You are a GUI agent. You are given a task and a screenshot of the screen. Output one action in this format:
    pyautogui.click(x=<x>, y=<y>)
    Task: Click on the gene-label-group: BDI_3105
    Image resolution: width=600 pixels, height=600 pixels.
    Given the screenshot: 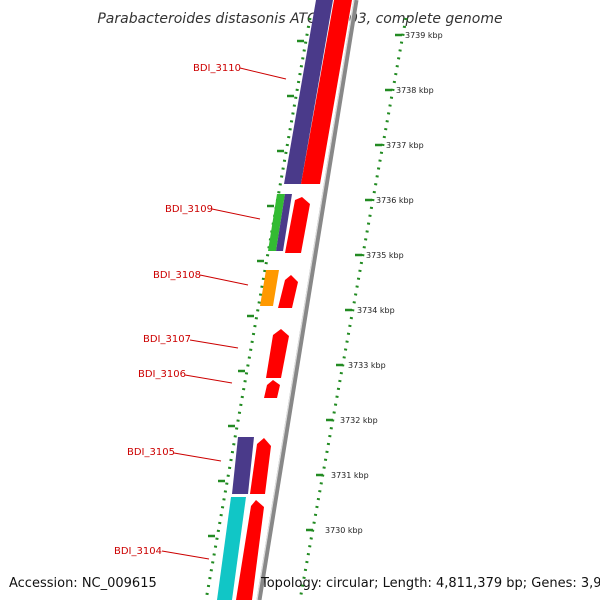 What is the action you would take?
    pyautogui.click(x=174, y=454)
    